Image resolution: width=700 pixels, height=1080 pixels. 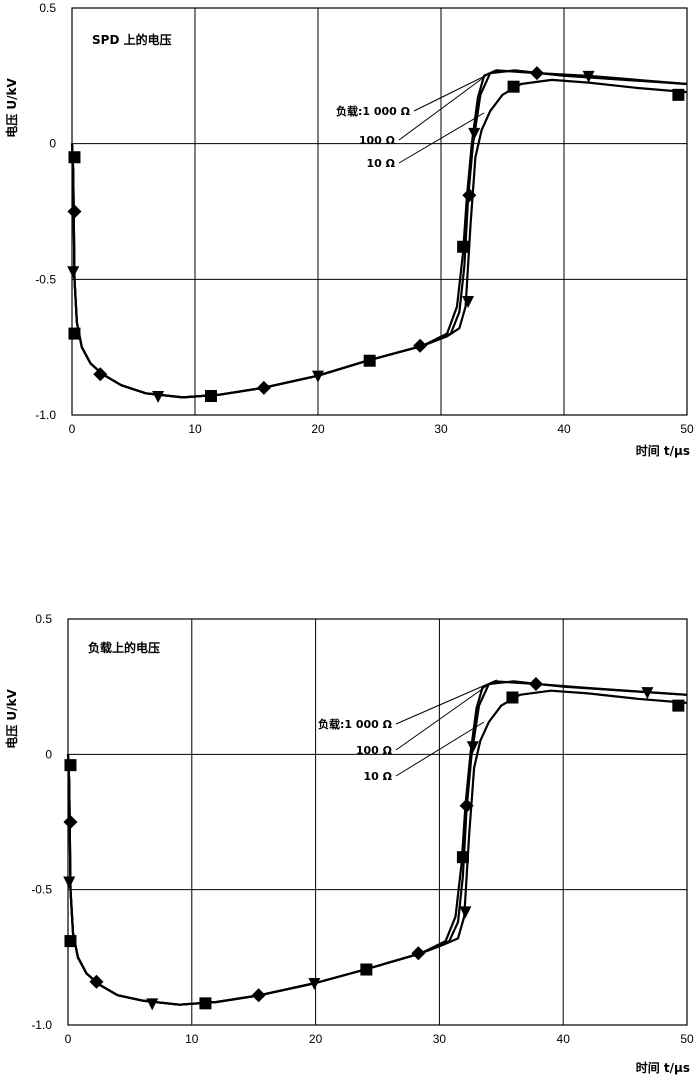 What do you see at coordinates (100, 374) in the screenshot?
I see `data-point-diamond` at bounding box center [100, 374].